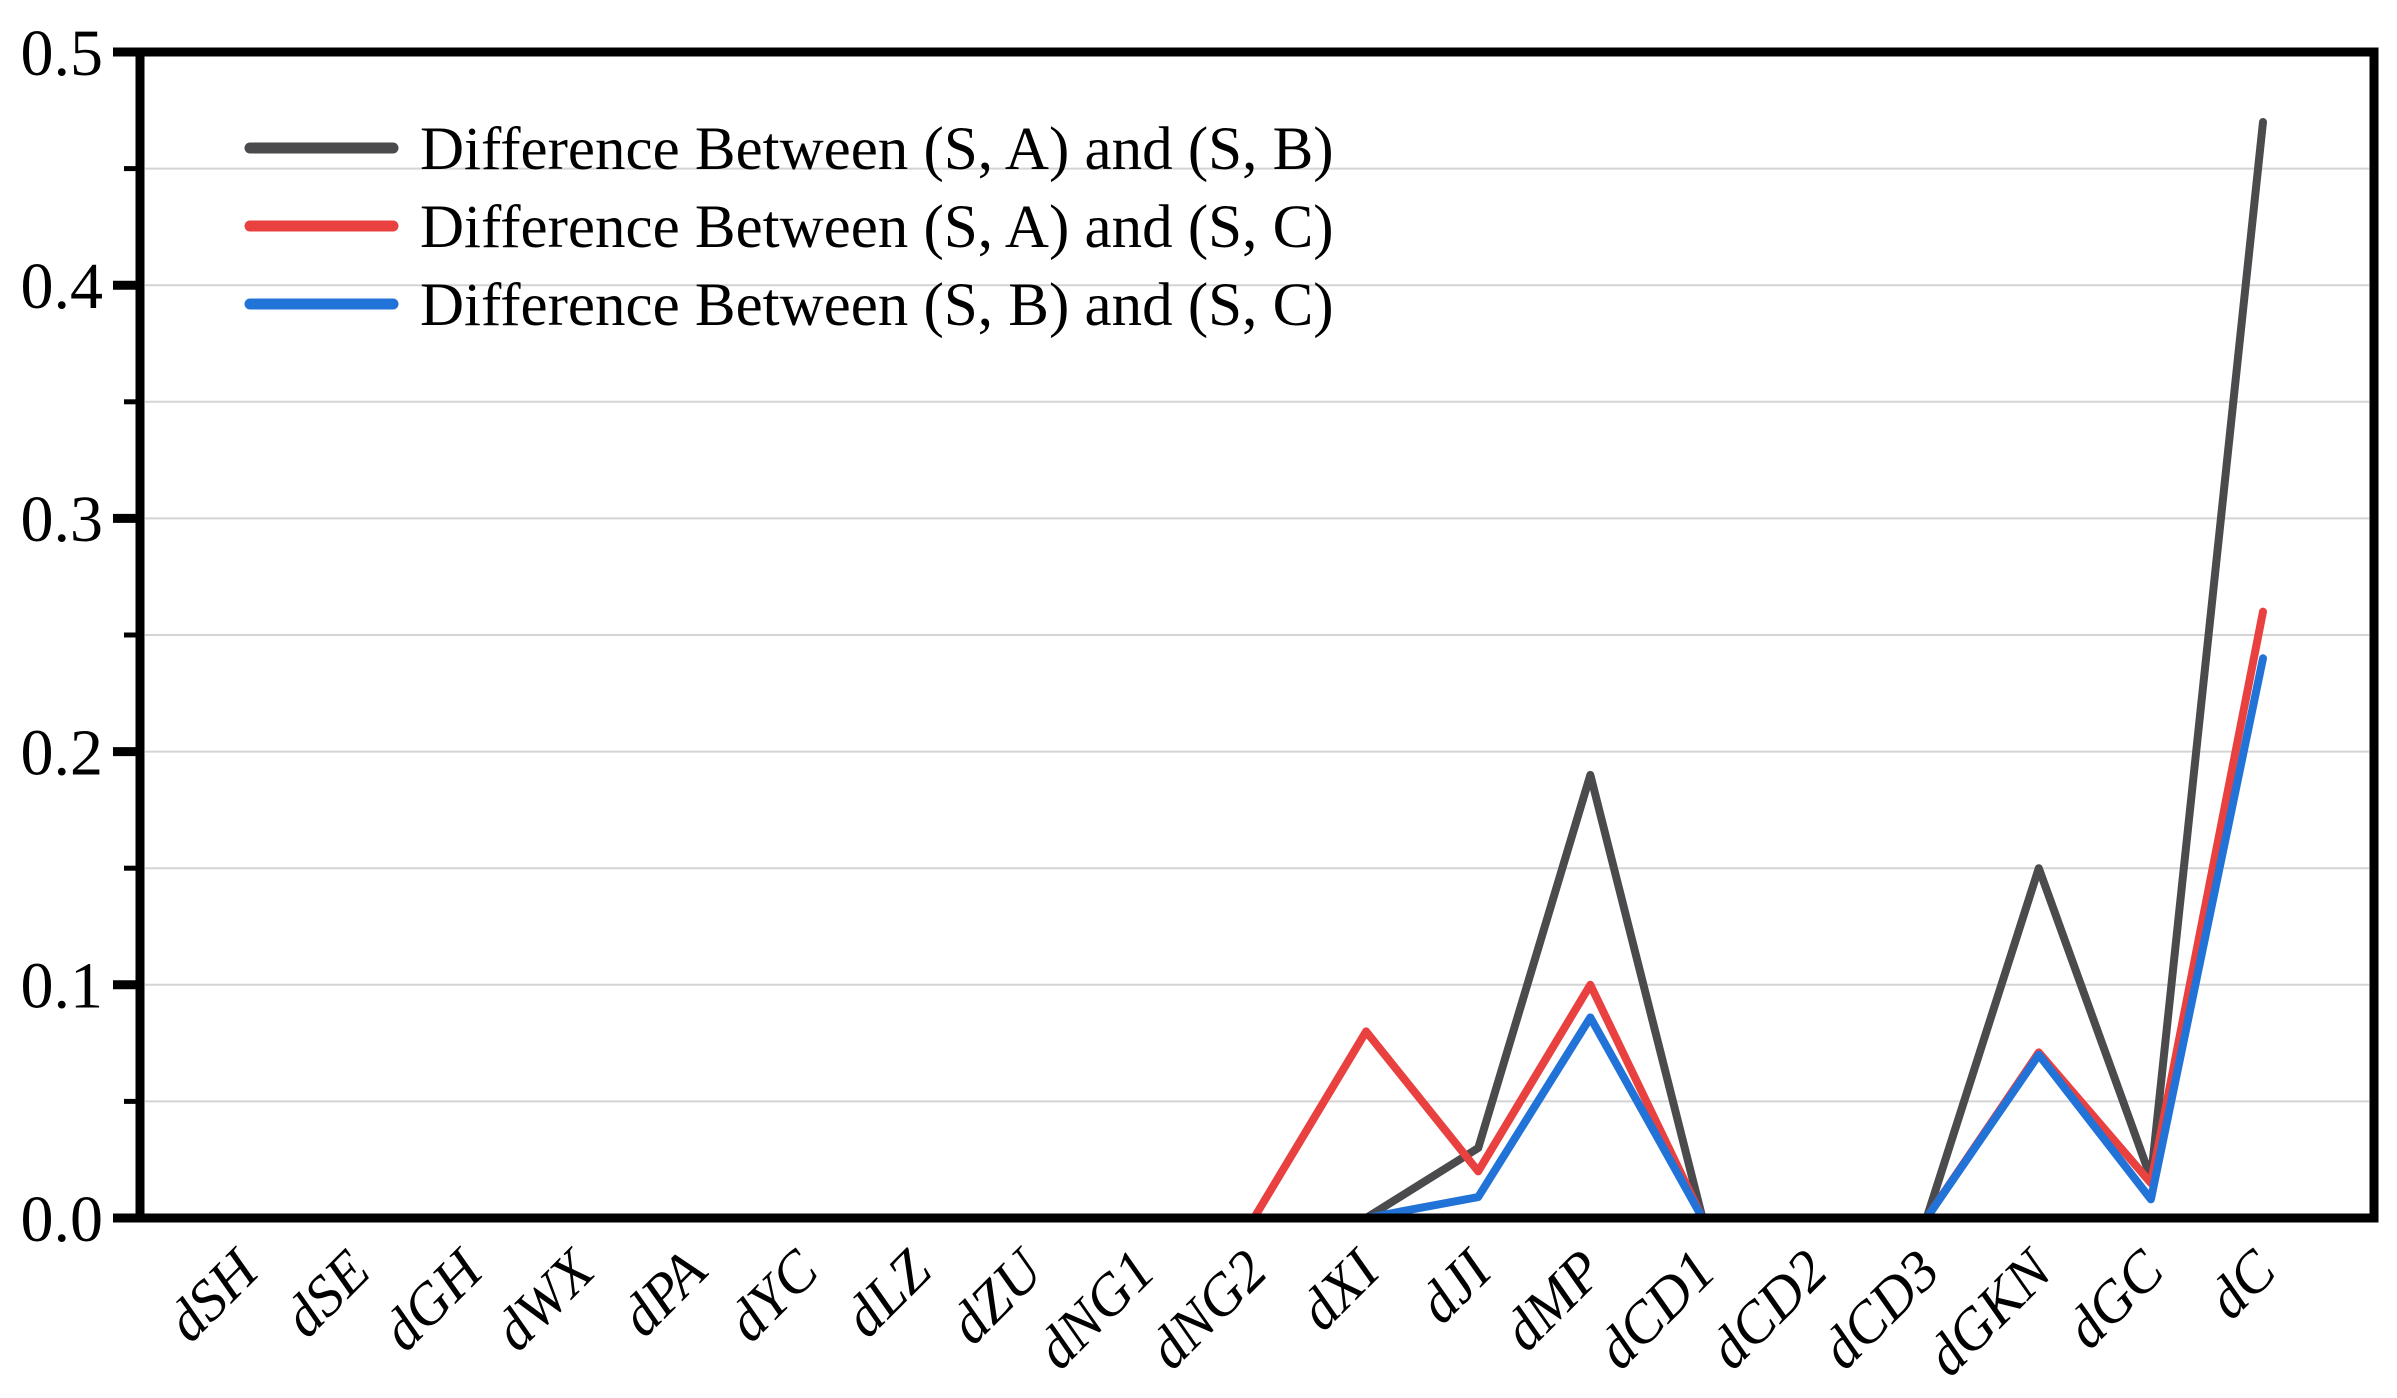  Describe the element at coordinates (62, 752) in the screenshot. I see `y-axis-tick-label: 0.2` at that location.